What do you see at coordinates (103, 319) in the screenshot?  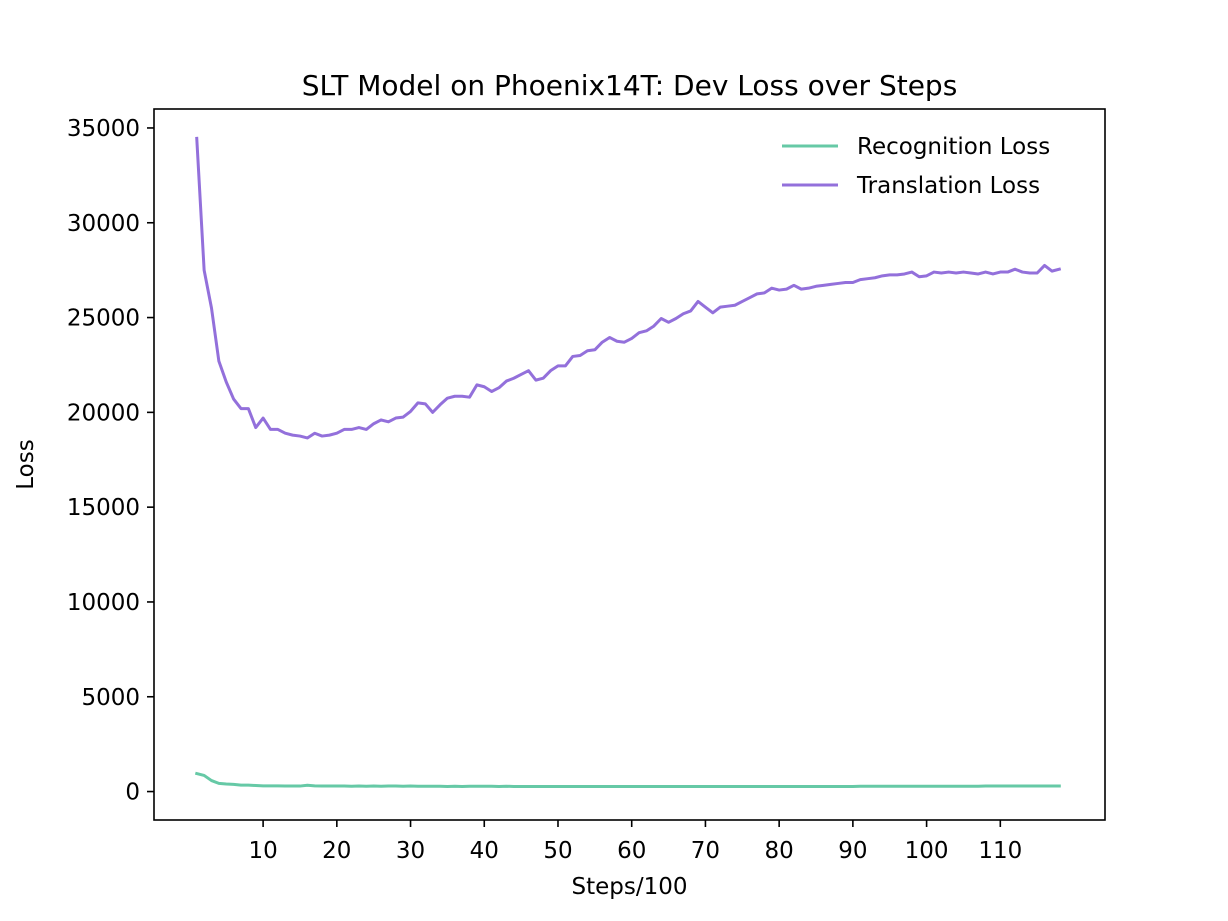 I see `y-tick-label: 25000` at bounding box center [103, 319].